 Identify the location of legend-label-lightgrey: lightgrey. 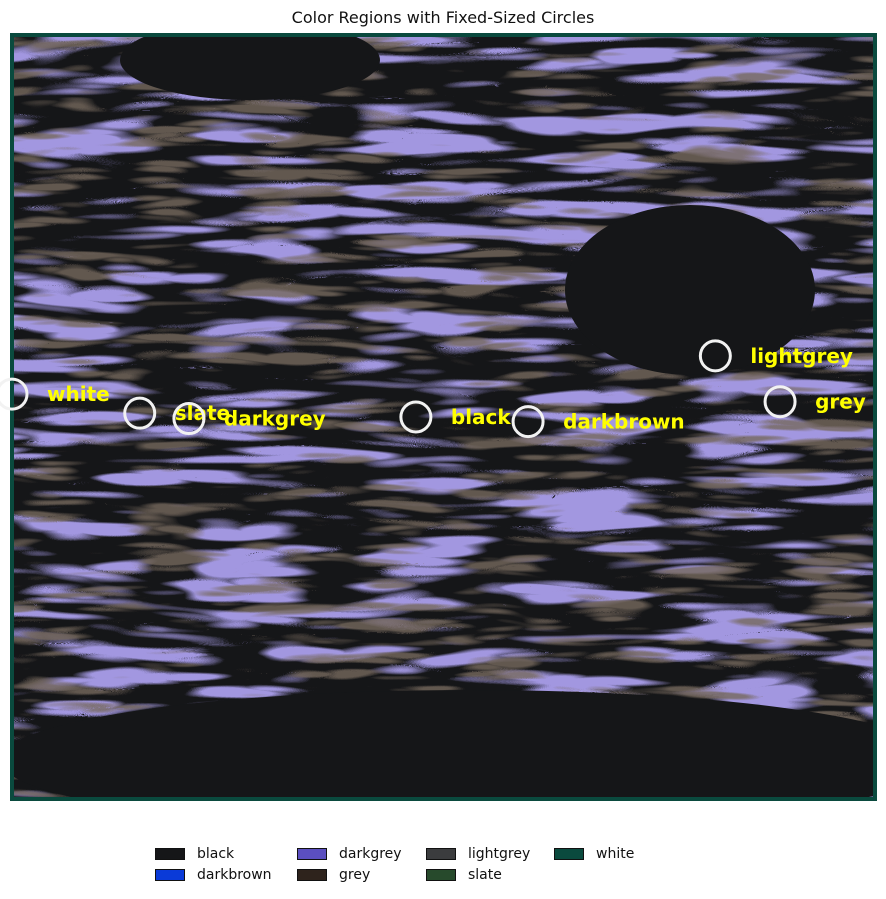
(499, 854).